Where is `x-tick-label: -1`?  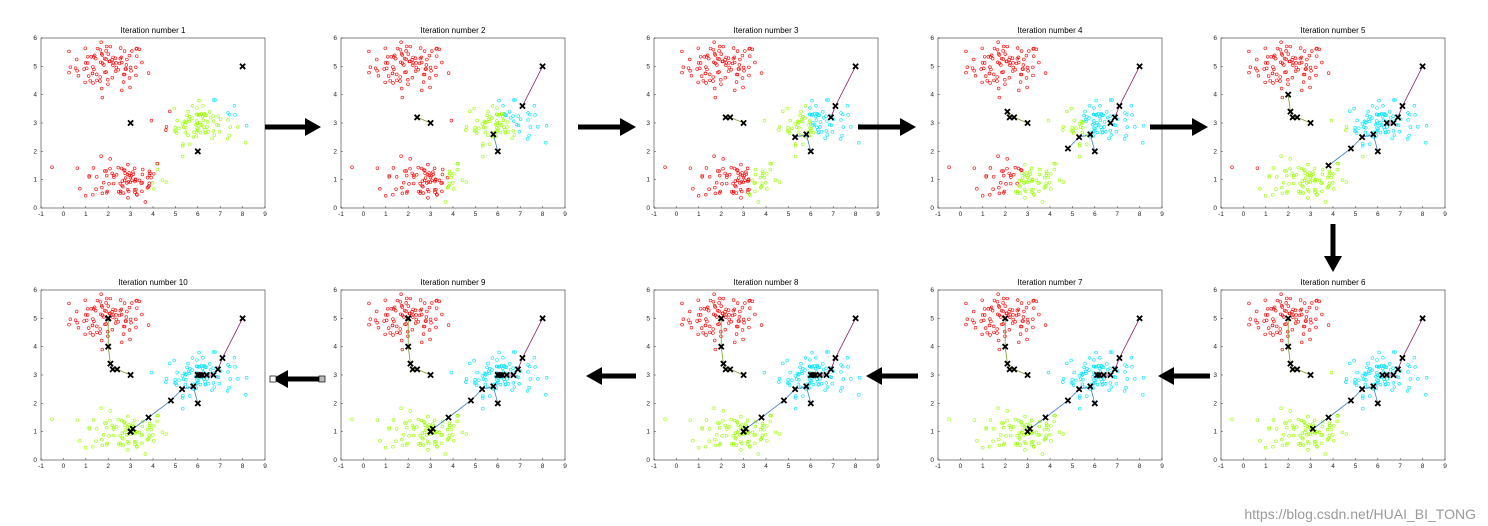
x-tick-label: -1 is located at coordinates (654, 466).